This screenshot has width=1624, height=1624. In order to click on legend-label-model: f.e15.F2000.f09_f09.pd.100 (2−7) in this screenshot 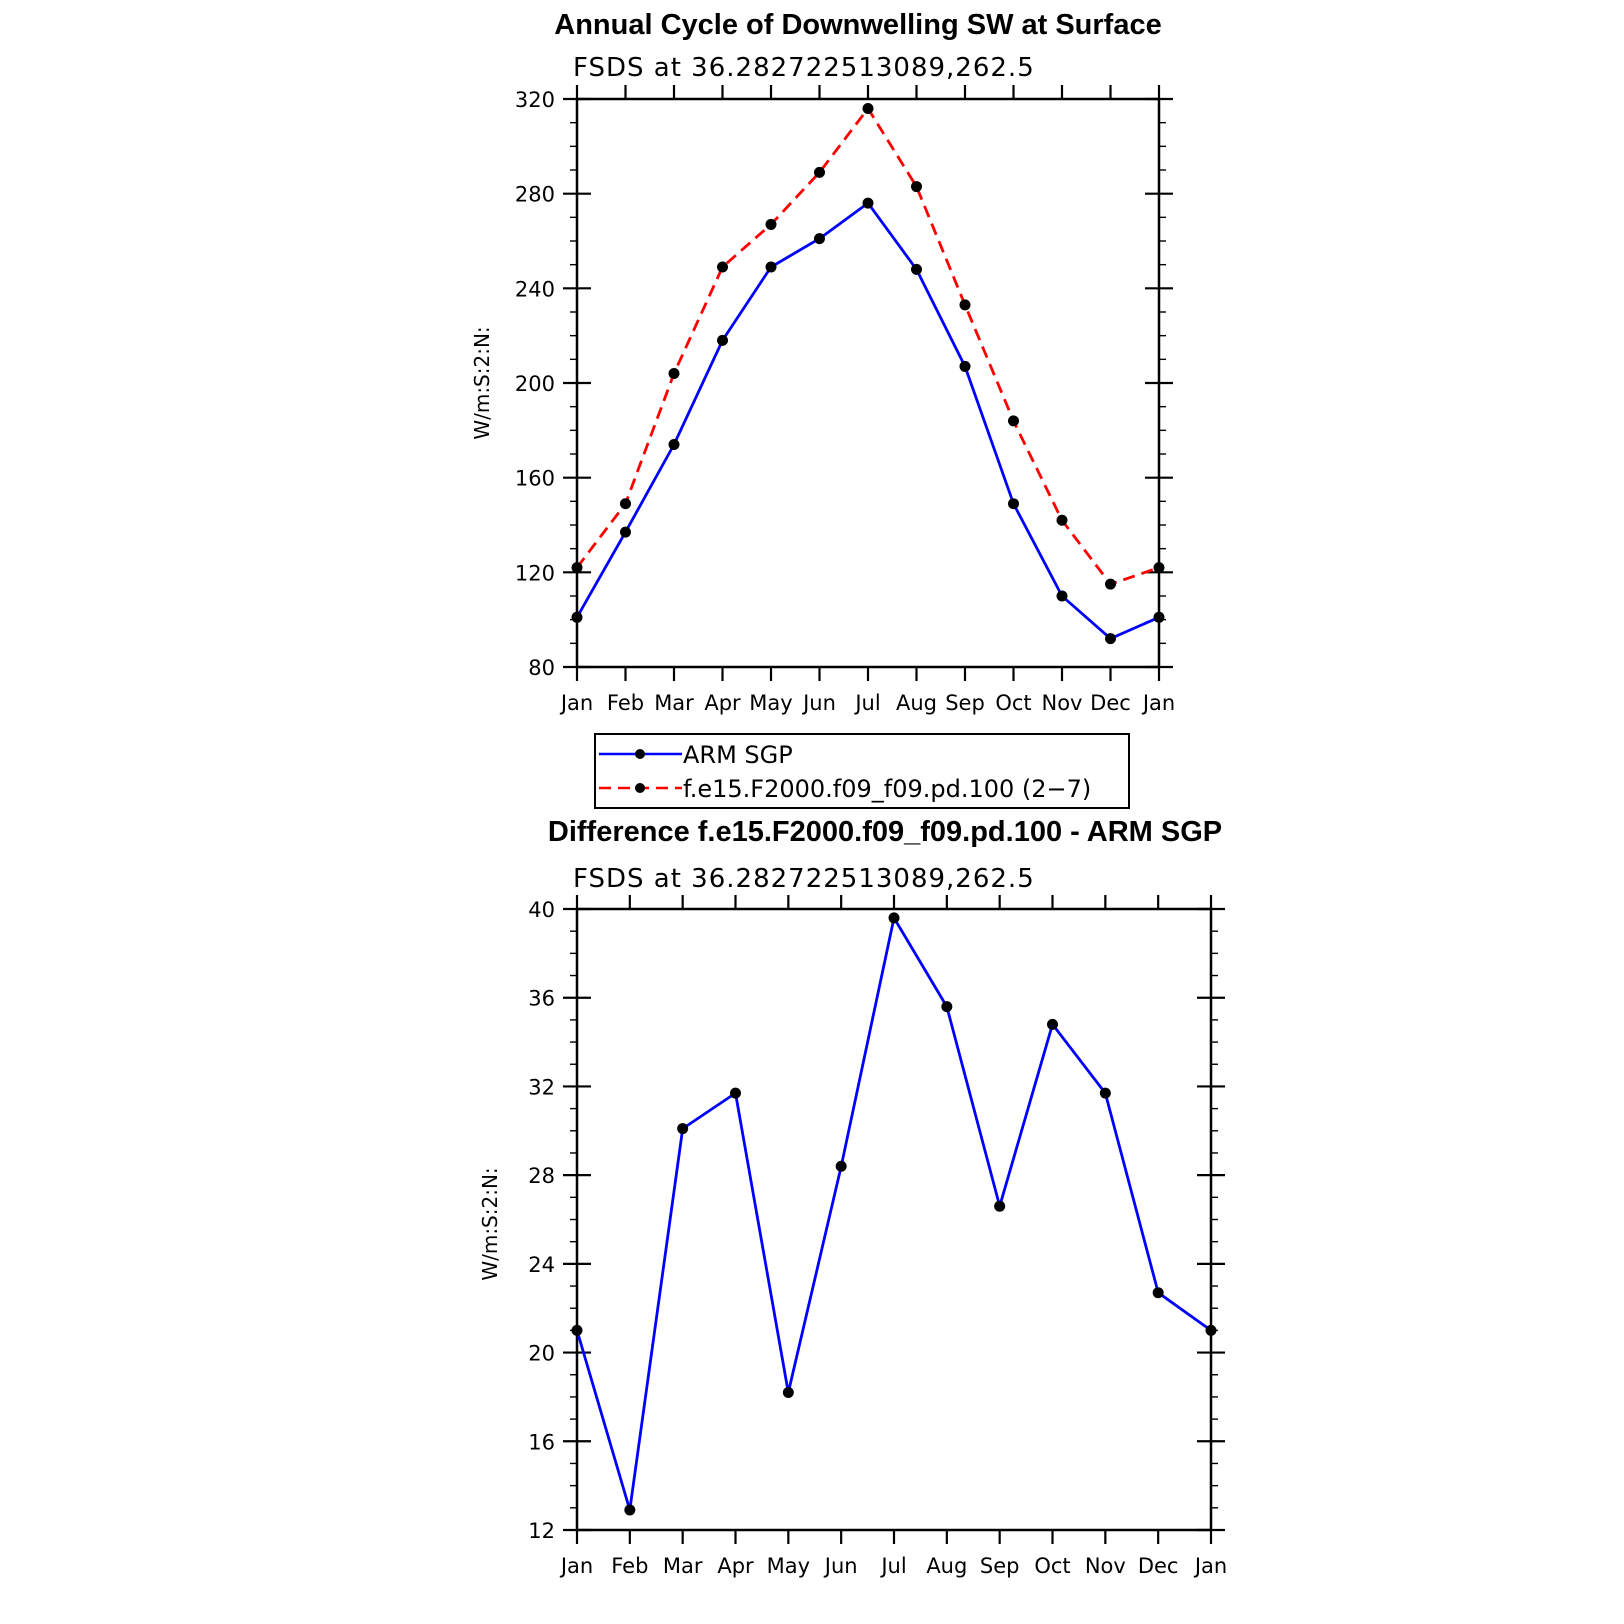, I will do `click(887, 789)`.